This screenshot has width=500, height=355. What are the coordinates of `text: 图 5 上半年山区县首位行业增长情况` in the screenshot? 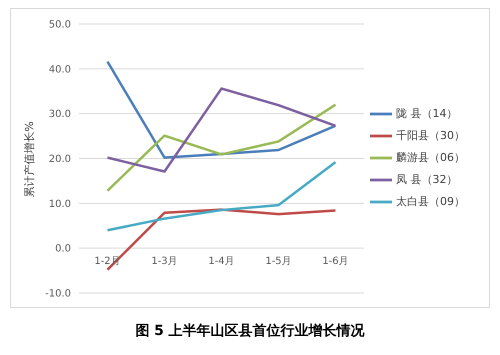 It's located at (250, 331).